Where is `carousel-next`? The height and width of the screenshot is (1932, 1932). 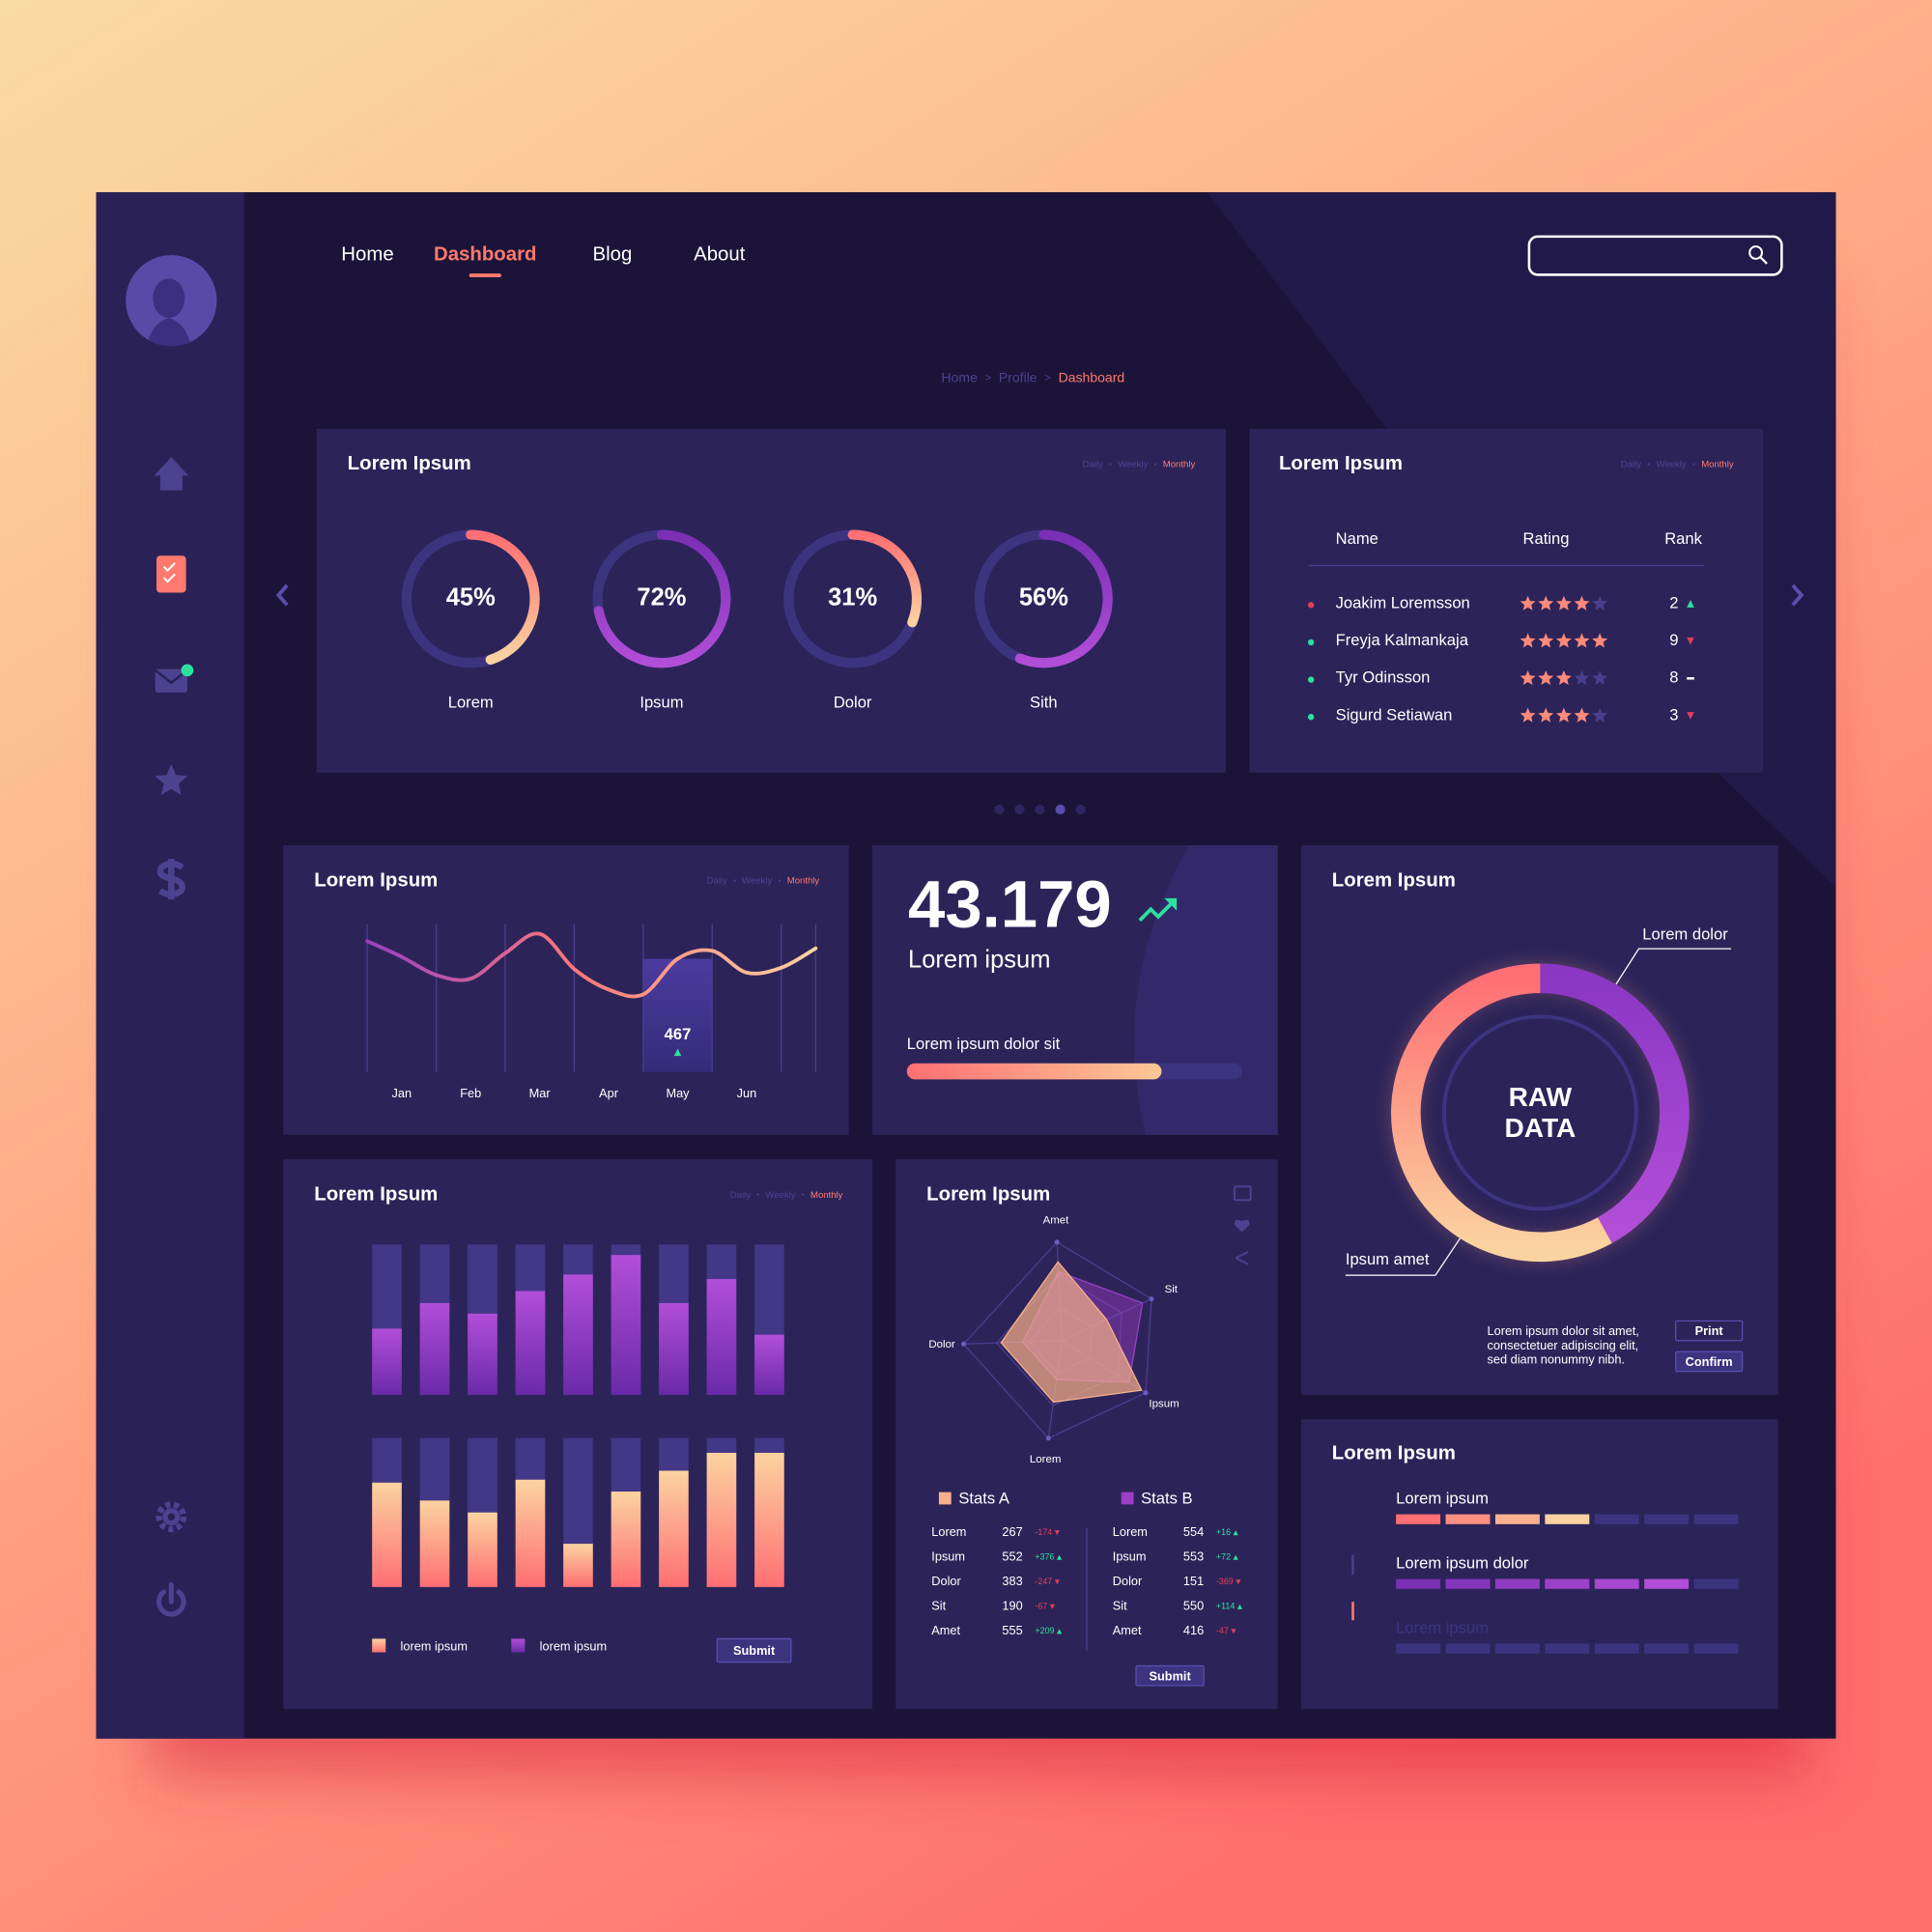
carousel-next is located at coordinates (1797, 595).